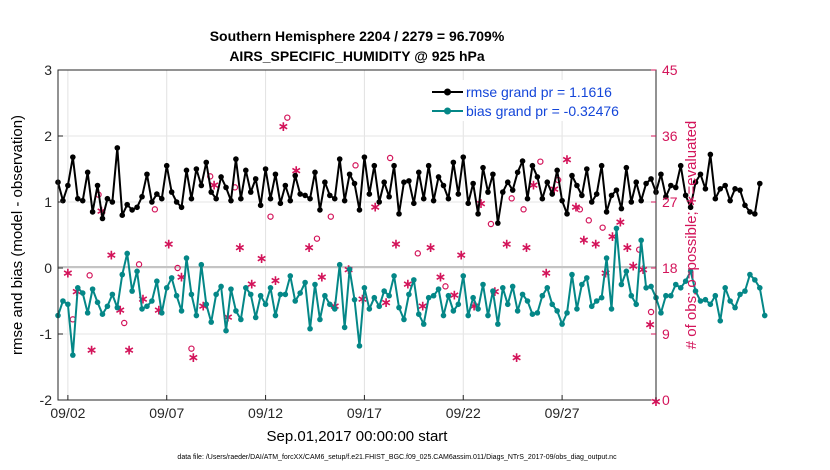 This screenshot has width=830, height=470. Describe the element at coordinates (265, 413) in the screenshot. I see `x-tick-label: 09/12` at that location.